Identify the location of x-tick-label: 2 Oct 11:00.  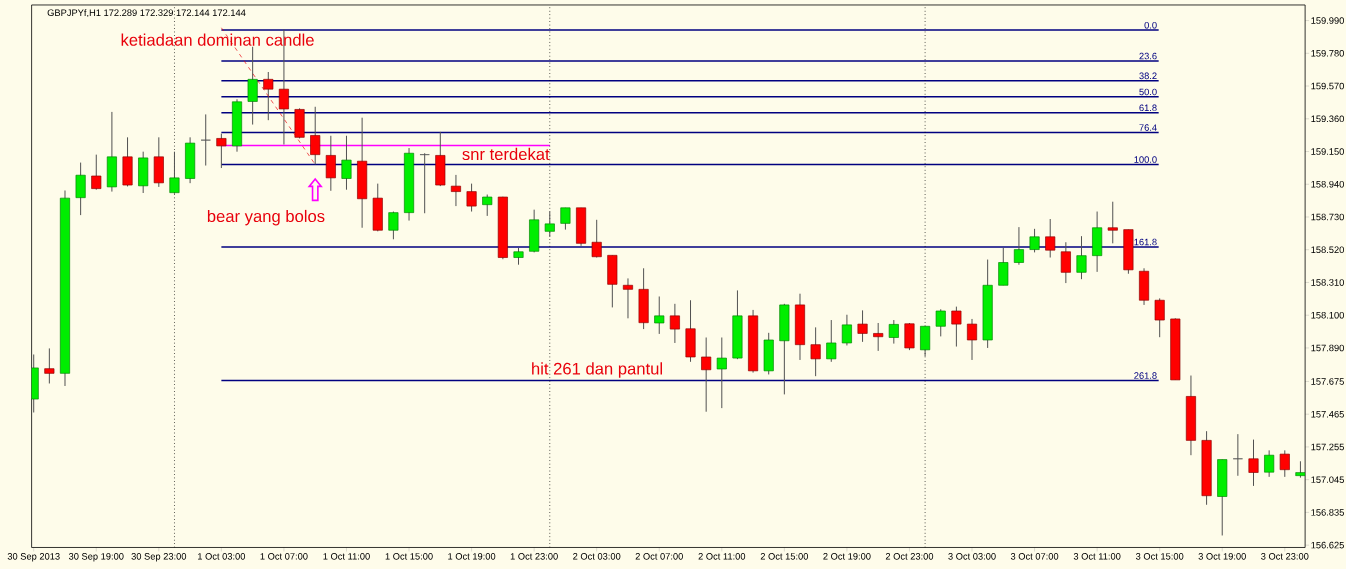
(722, 556).